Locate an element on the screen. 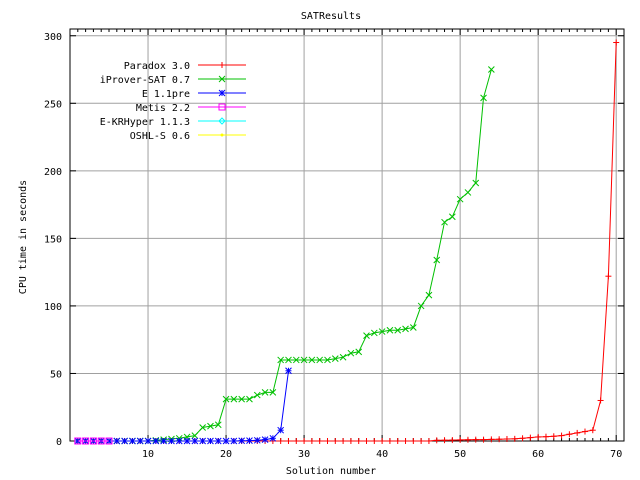 The height and width of the screenshot is (480, 640). x-tick-label: 60 is located at coordinates (538, 454).